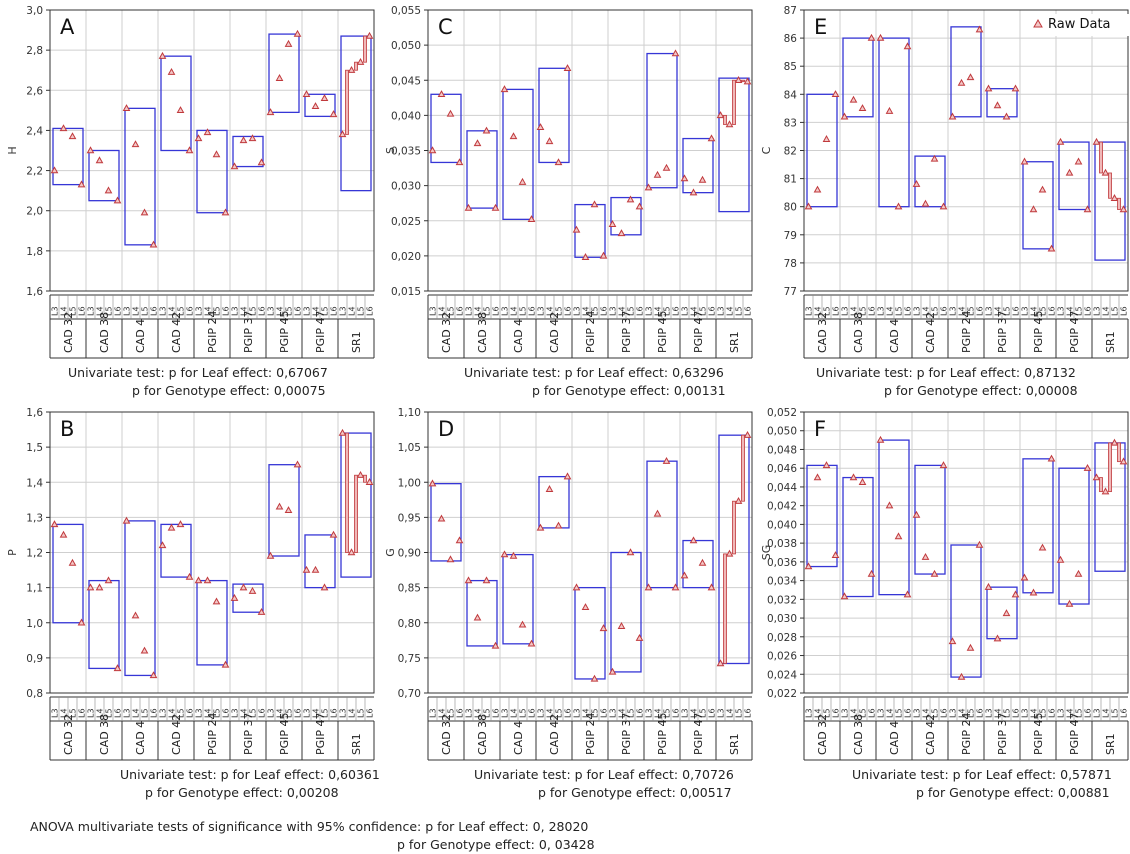 This screenshot has height=854, width=1130. I want to click on y-tick-label: 0,026, so click(782, 657).